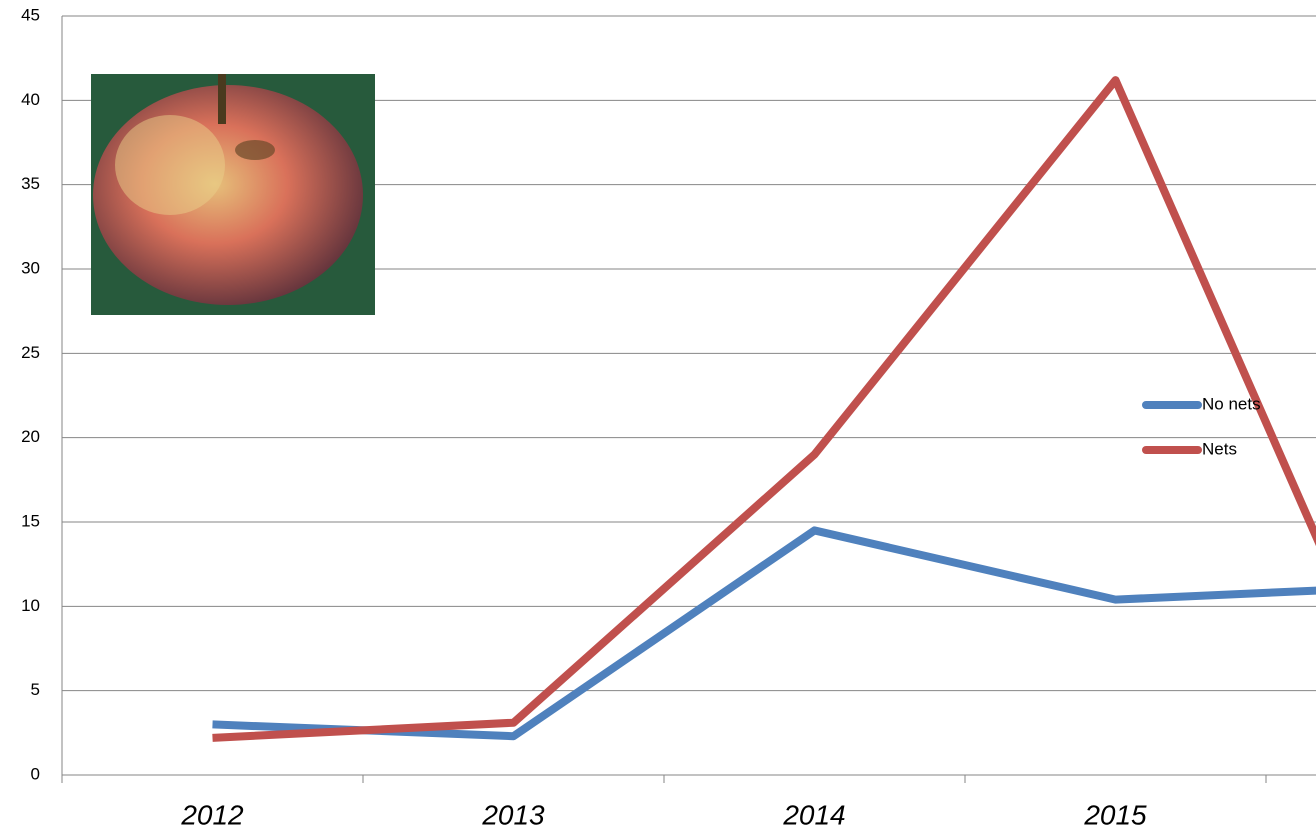  What do you see at coordinates (233, 194) in the screenshot?
I see `apple-photo` at bounding box center [233, 194].